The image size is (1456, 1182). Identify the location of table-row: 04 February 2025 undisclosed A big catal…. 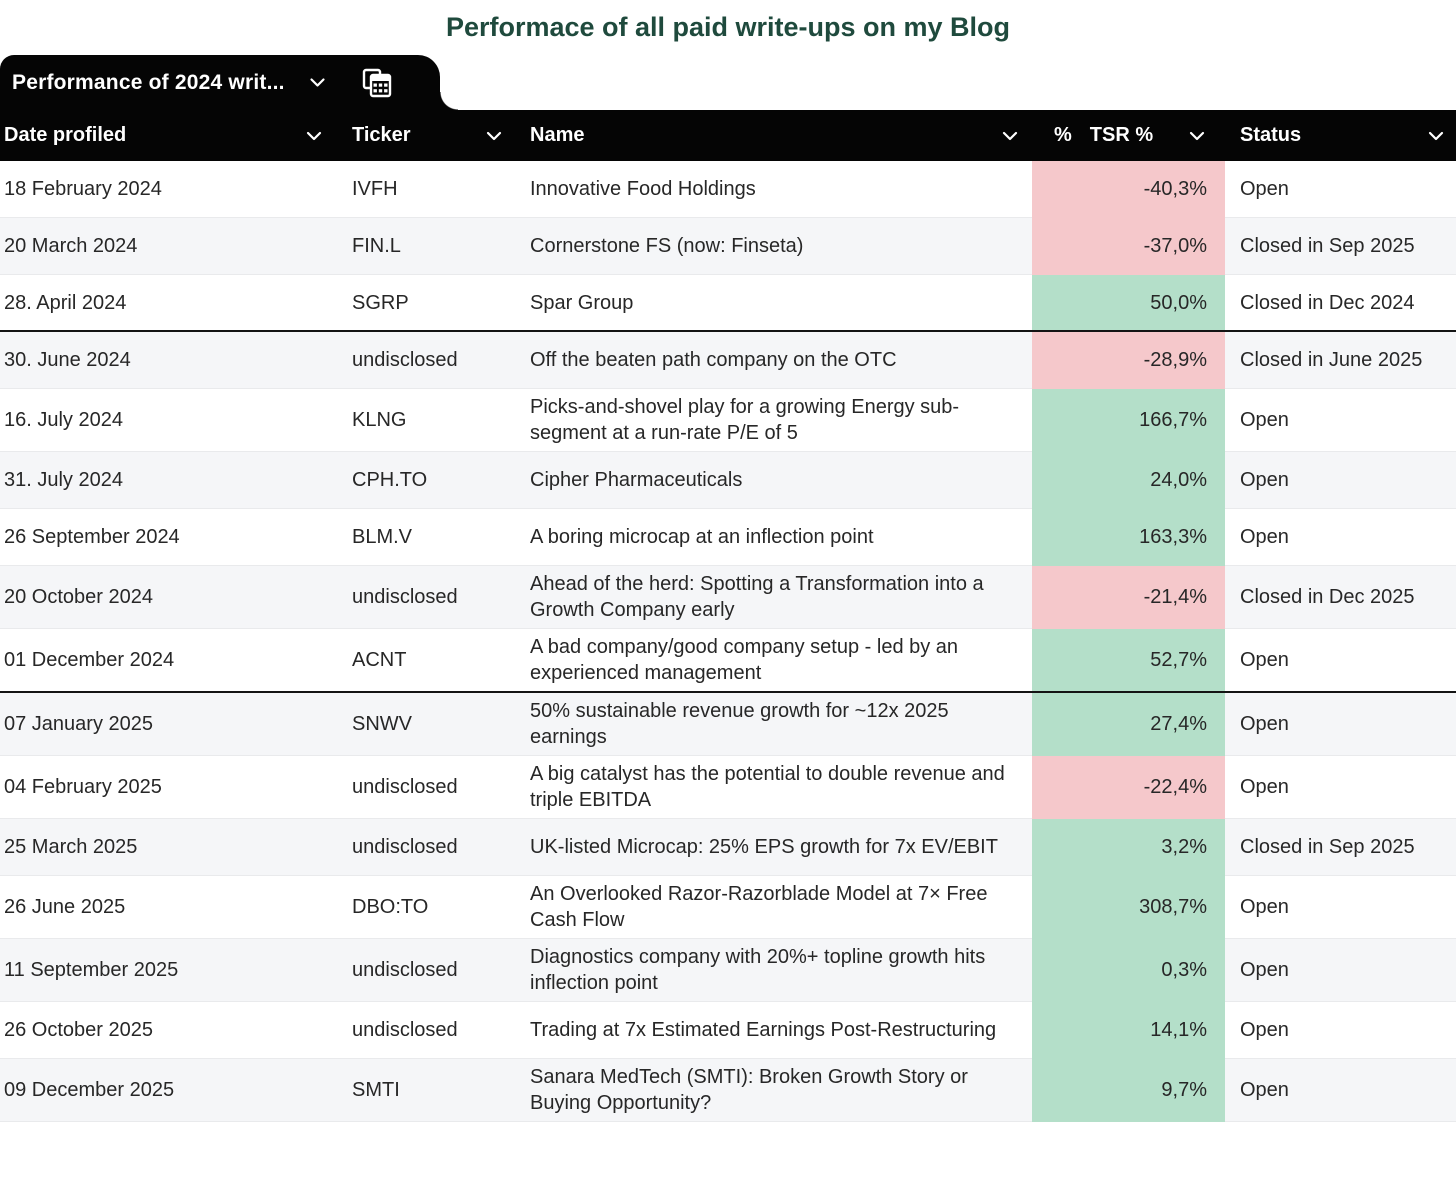
(728, 787).